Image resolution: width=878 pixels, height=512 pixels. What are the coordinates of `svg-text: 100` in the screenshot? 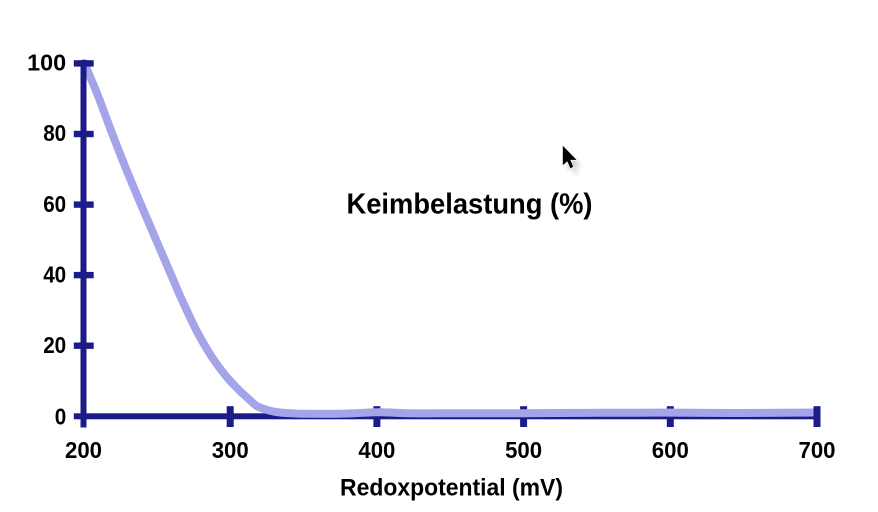 It's located at (46, 63).